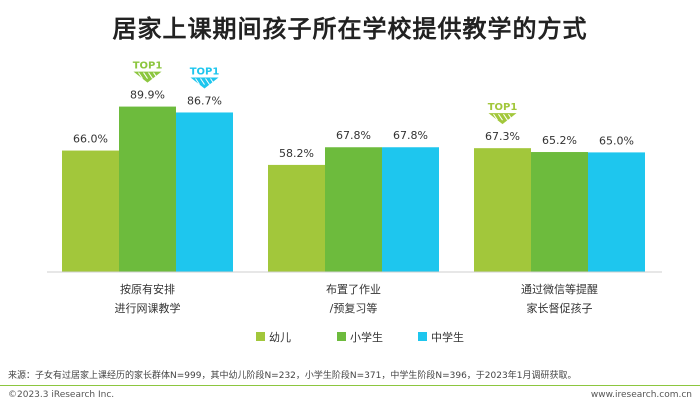 The image size is (700, 408). I want to click on bar-value-label: 66.0%, so click(90, 139).